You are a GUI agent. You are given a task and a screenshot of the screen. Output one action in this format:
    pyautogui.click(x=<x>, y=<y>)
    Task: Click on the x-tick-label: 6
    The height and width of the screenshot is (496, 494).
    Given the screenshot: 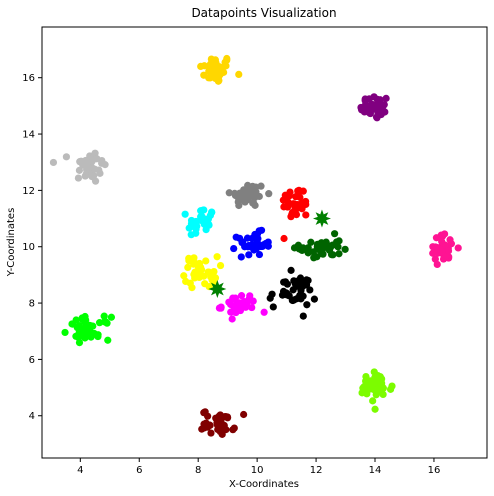 What is the action you would take?
    pyautogui.click(x=139, y=470)
    